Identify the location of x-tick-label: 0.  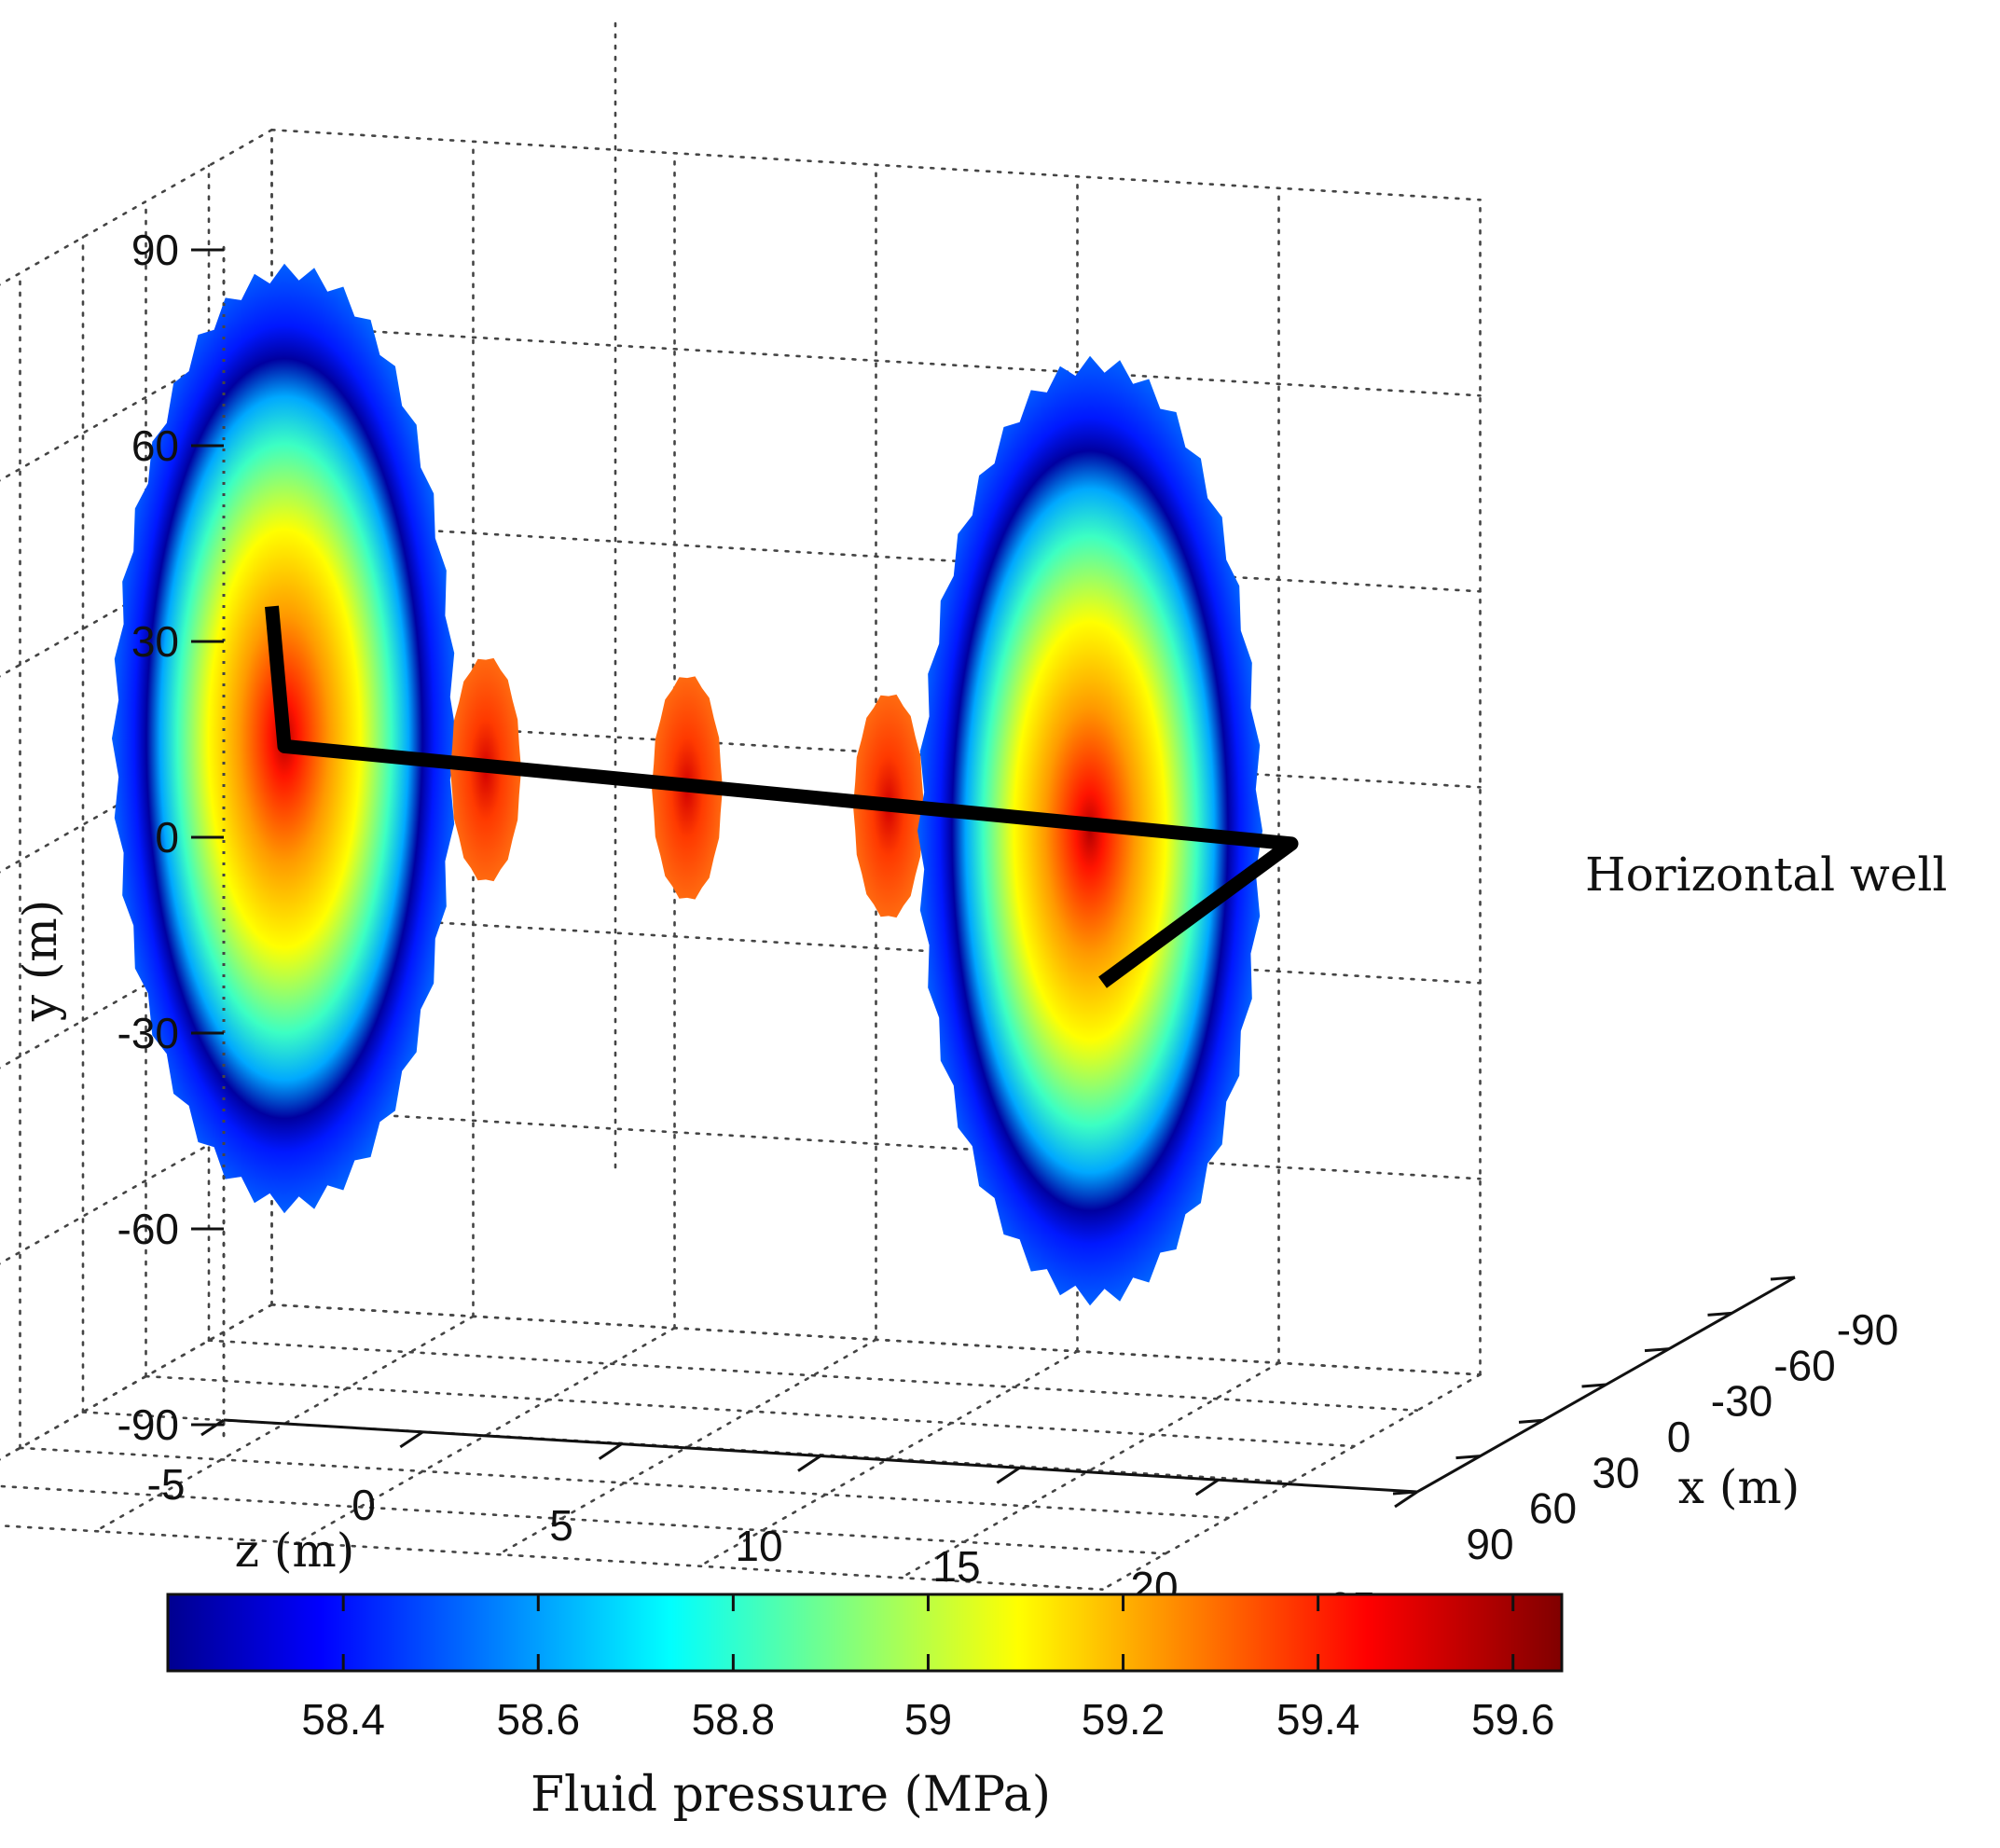
(1679, 1437).